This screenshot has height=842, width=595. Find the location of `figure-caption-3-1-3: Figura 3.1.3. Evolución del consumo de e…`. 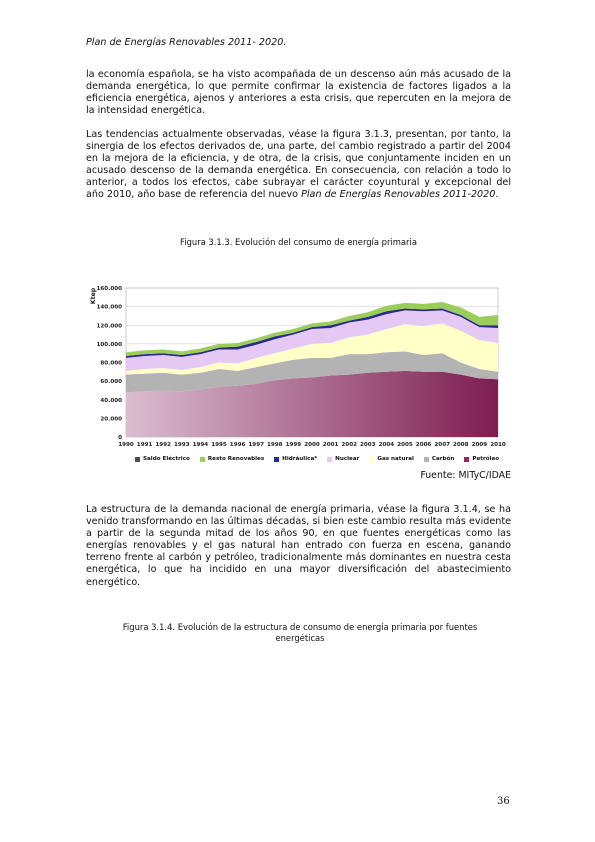

figure-caption-3-1-3: Figura 3.1.3. Evolución del consumo de e… is located at coordinates (298, 242).